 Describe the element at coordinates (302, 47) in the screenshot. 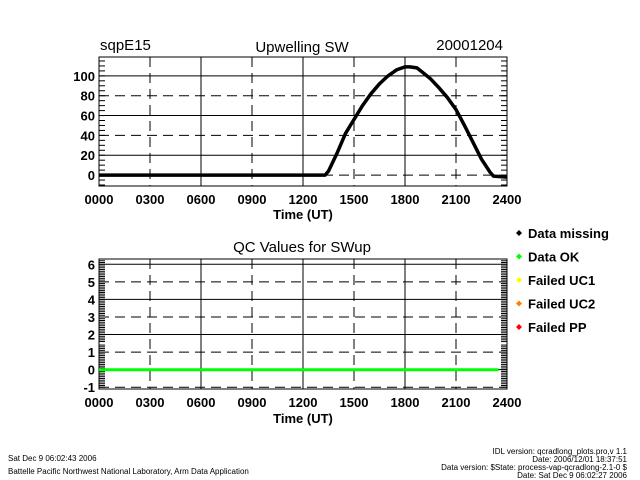

I see `upper-chart-title: Upwelling SW` at that location.